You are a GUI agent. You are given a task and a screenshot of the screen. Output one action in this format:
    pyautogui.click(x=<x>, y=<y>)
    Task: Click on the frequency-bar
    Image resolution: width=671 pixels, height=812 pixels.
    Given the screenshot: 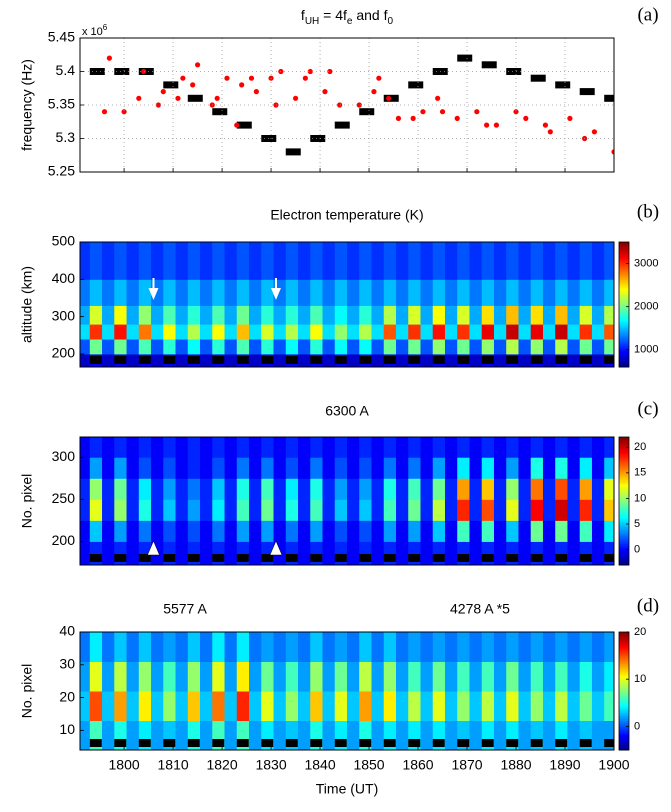 What is the action you would take?
    pyautogui.click(x=489, y=65)
    